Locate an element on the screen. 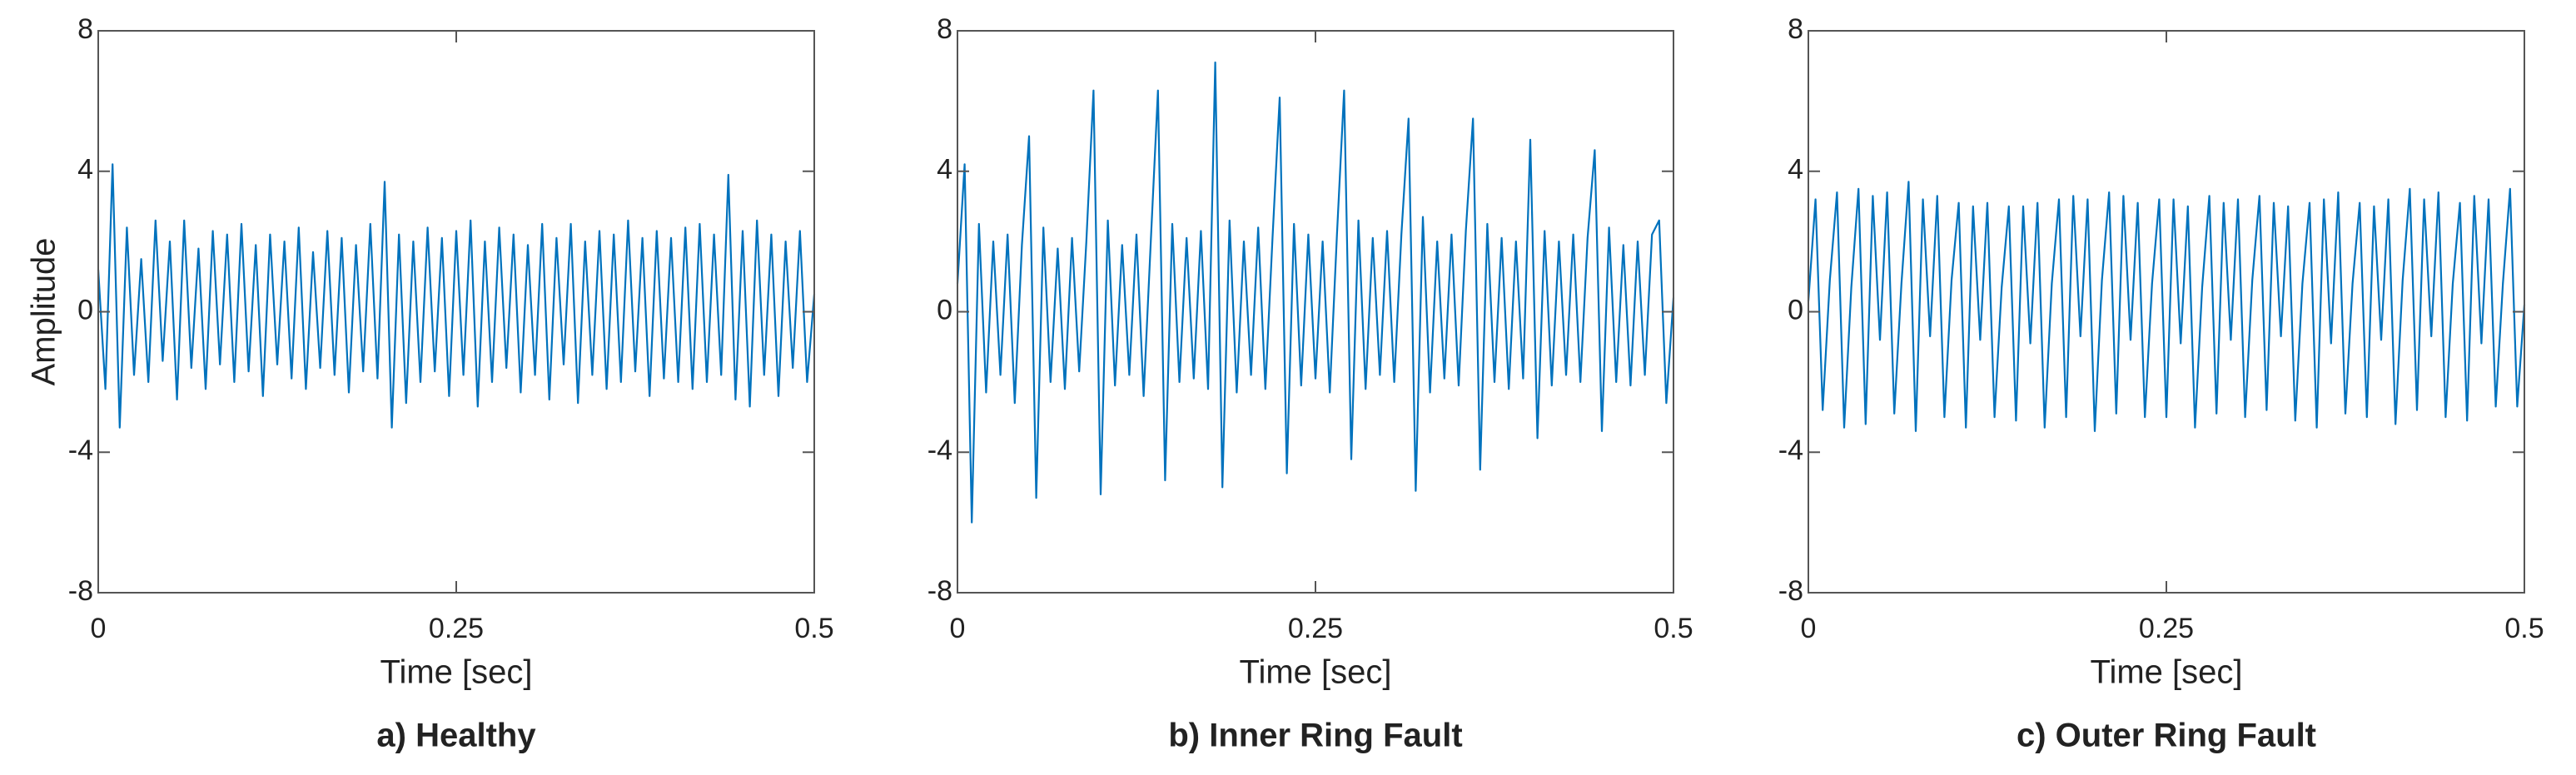 The image size is (2576, 775). y-axis-label: Amplitude is located at coordinates (44, 312).